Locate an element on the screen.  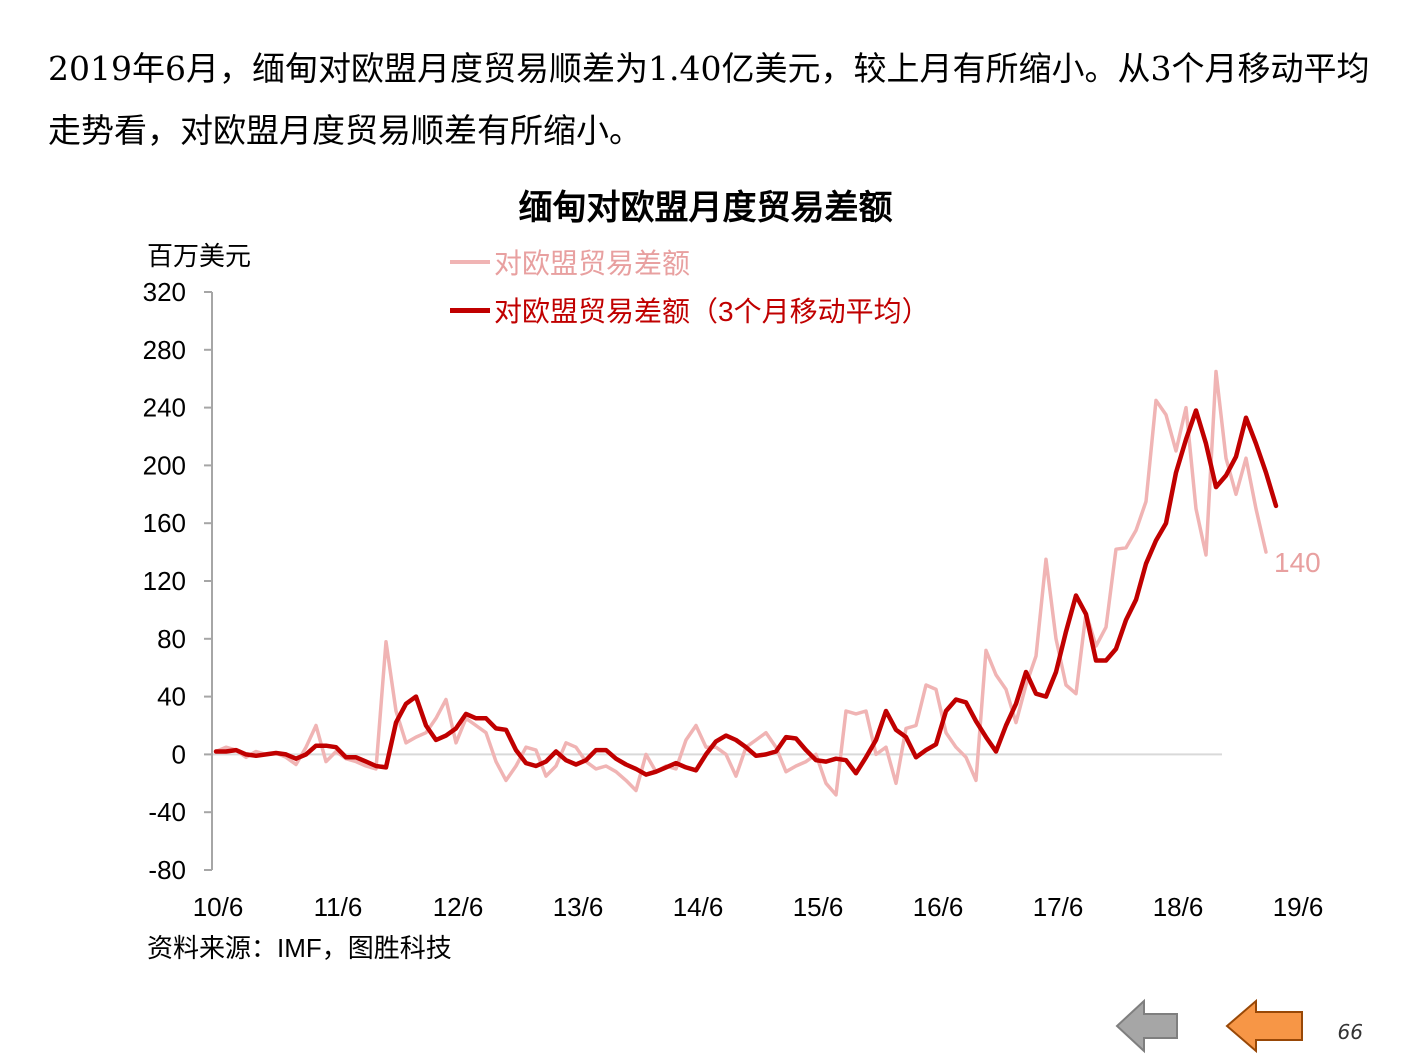
y-tick-label: 240 is located at coordinates (164, 408).